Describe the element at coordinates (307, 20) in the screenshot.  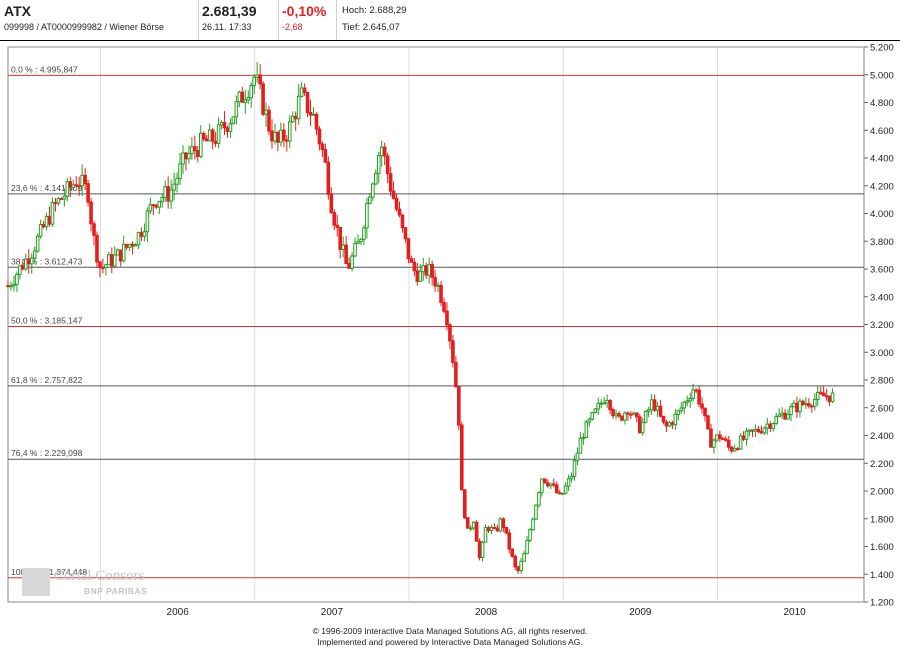
I see `change-cell: -0,10% -2,68` at that location.